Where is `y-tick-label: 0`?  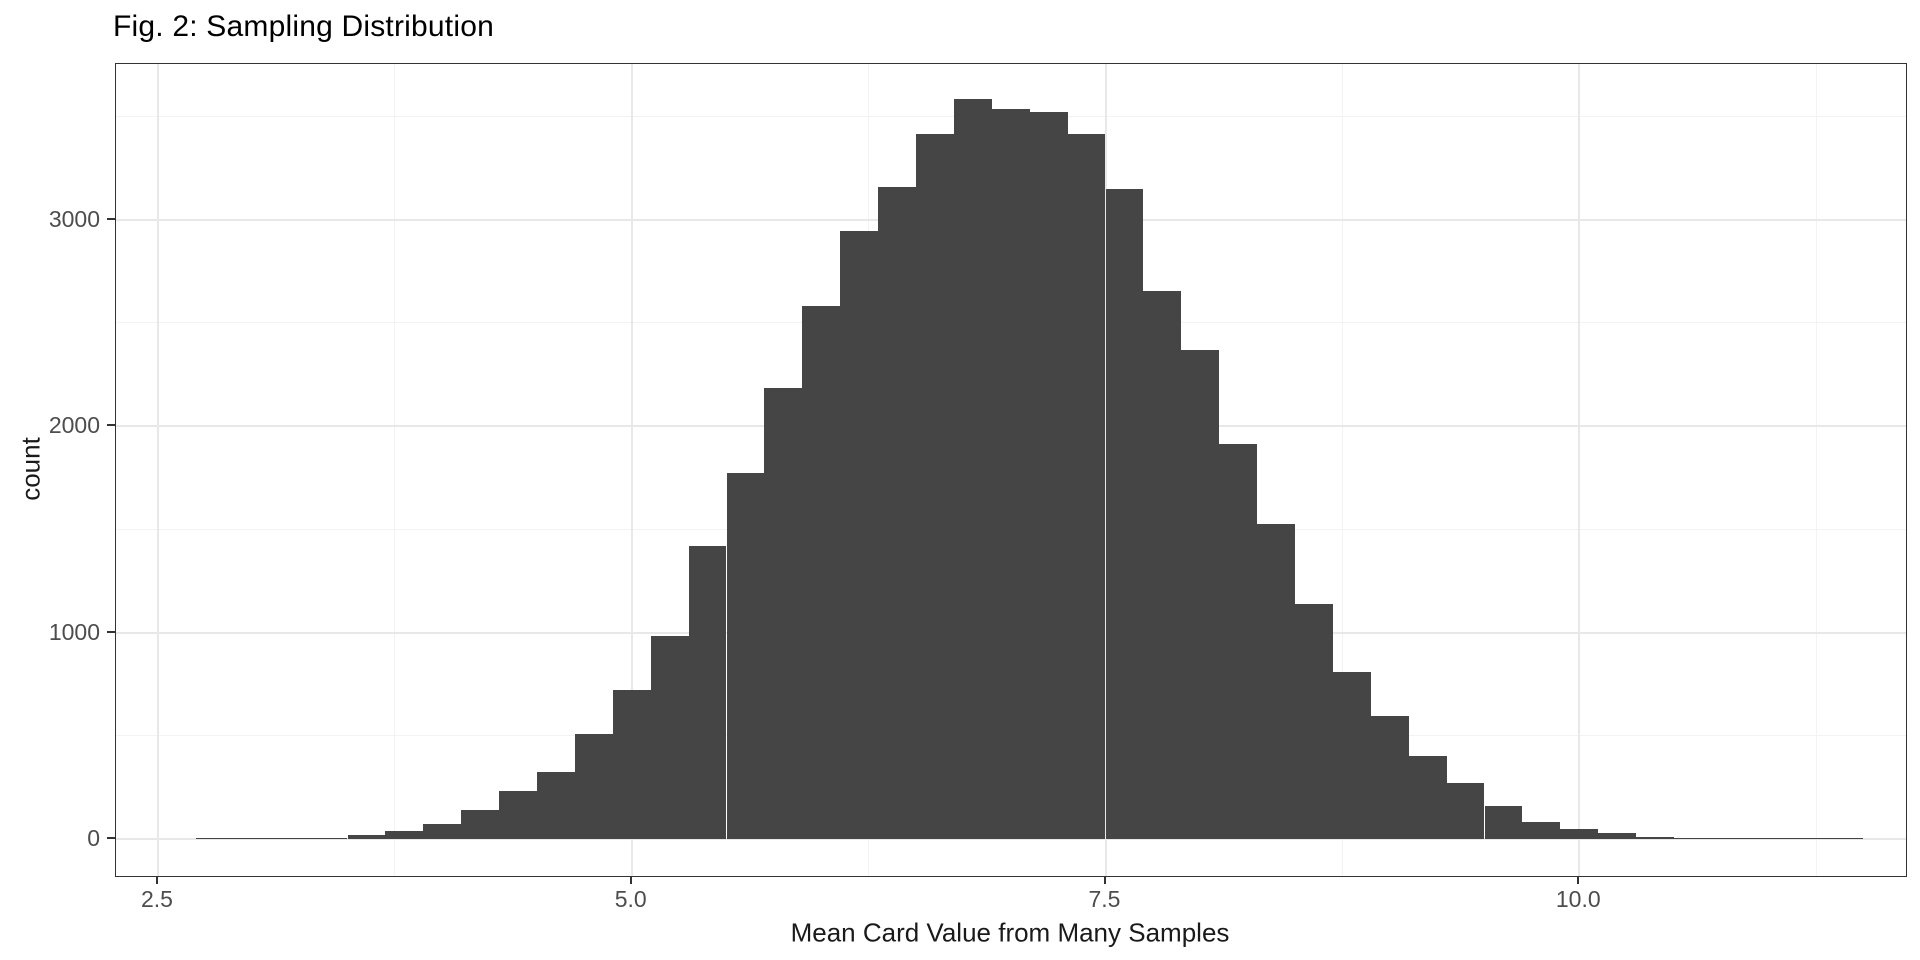 y-tick-label: 0 is located at coordinates (93, 838).